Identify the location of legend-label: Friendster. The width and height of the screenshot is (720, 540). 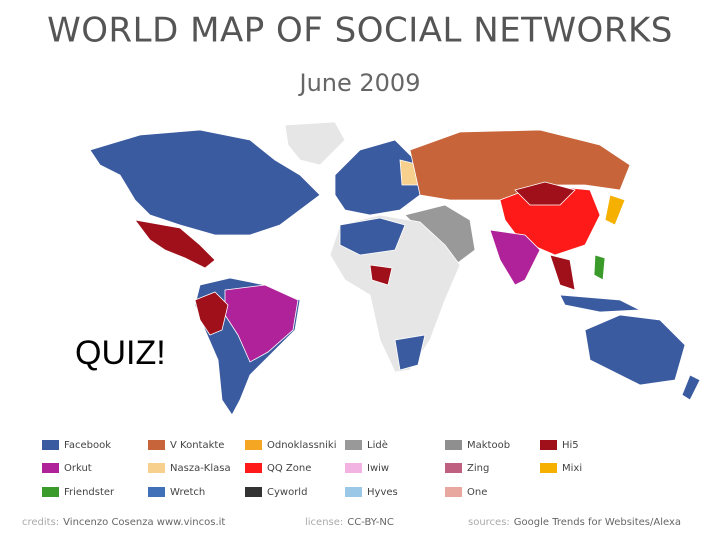
(89, 492).